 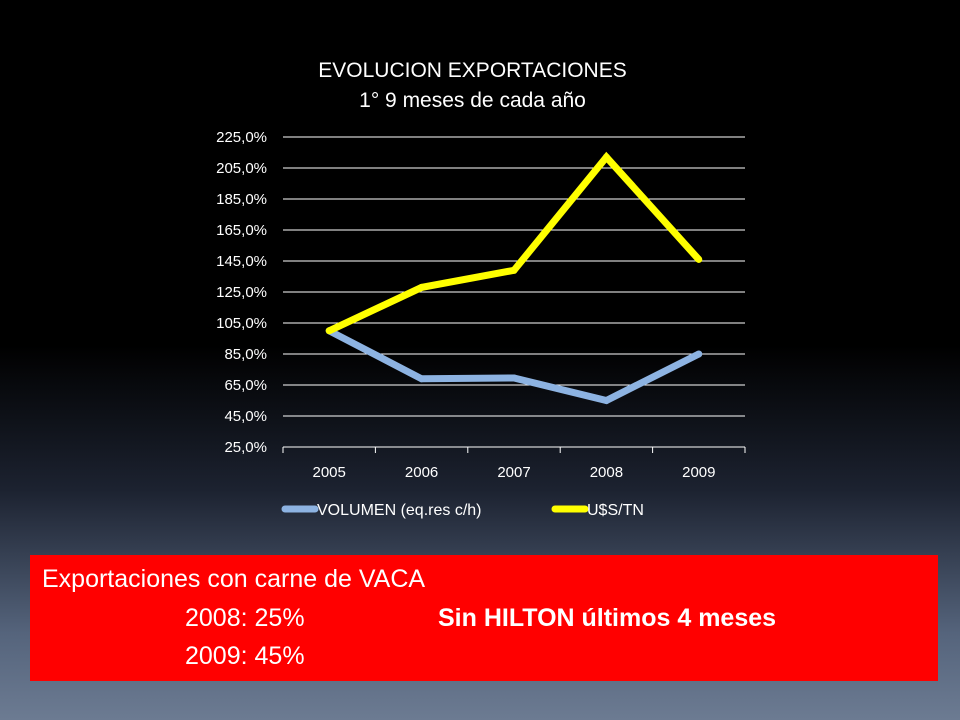 I want to click on y-tick-label: 165,0%, so click(x=241, y=230).